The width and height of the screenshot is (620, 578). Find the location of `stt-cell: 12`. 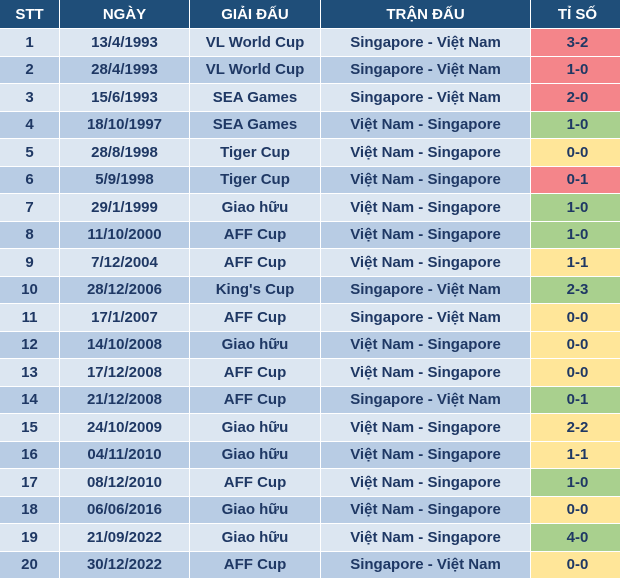

stt-cell: 12 is located at coordinates (29, 344).